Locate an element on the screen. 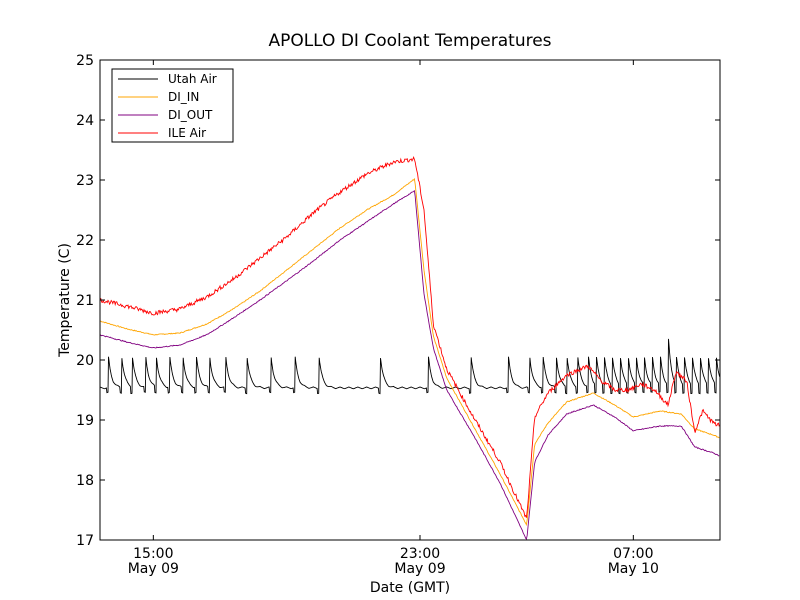 The image size is (800, 600). y-tick-label: 22 is located at coordinates (85, 241).